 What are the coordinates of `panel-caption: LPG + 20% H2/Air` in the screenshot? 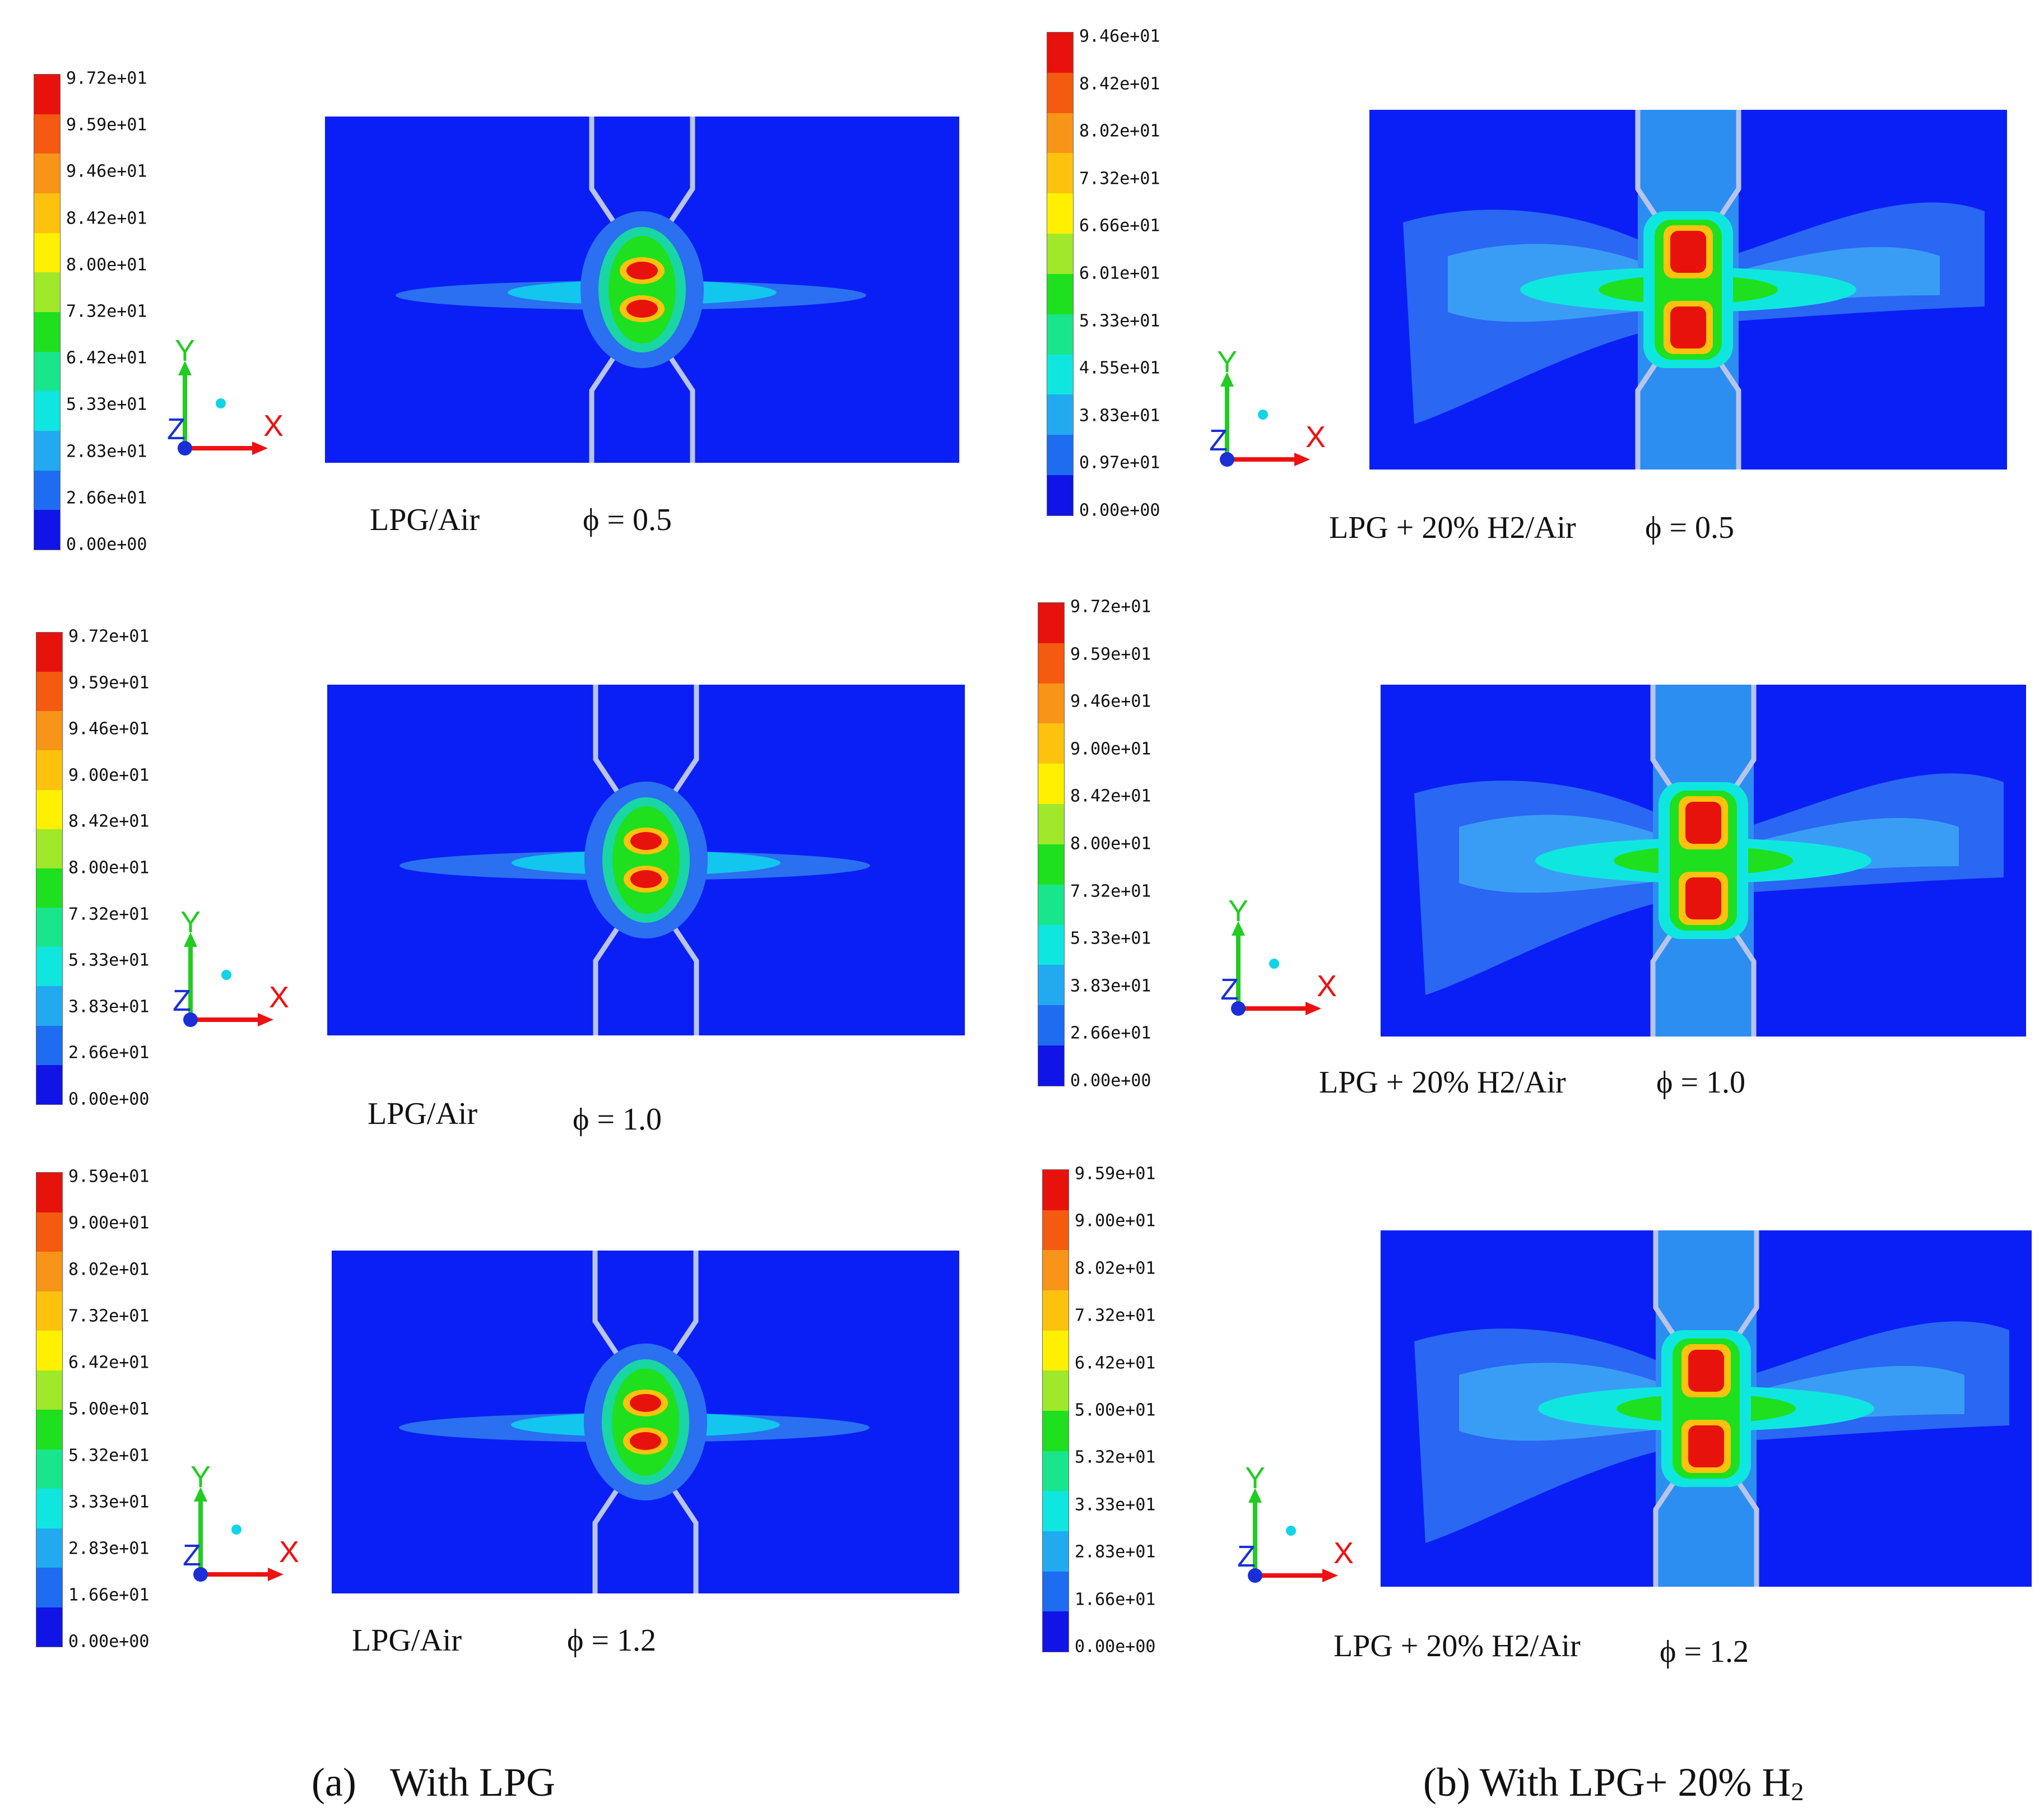 It's located at (1442, 1082).